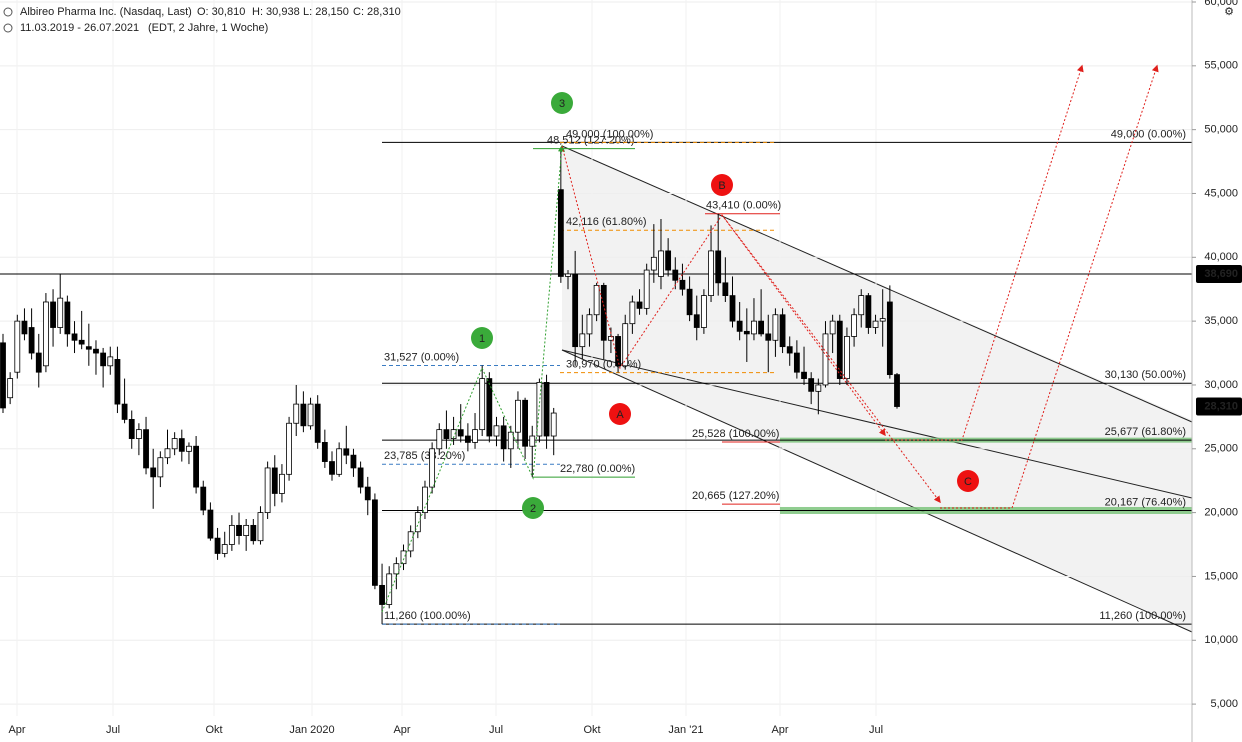  What do you see at coordinates (1145, 502) in the screenshot?
I see `level-label: 20,167 (76.40%)` at bounding box center [1145, 502].